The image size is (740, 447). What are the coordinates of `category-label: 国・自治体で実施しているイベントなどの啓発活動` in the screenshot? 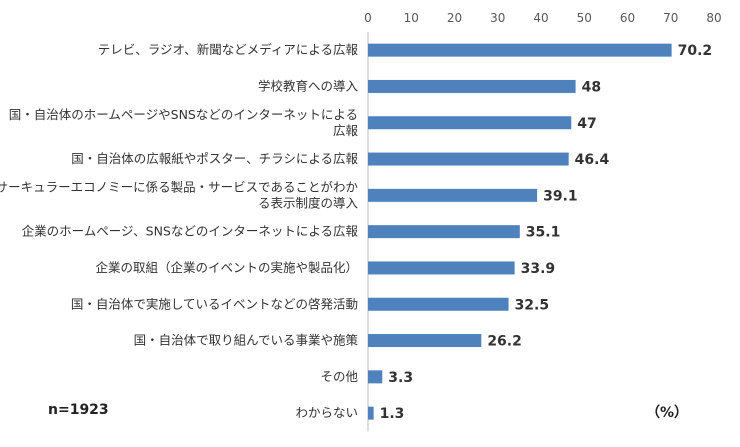 It's located at (214, 303).